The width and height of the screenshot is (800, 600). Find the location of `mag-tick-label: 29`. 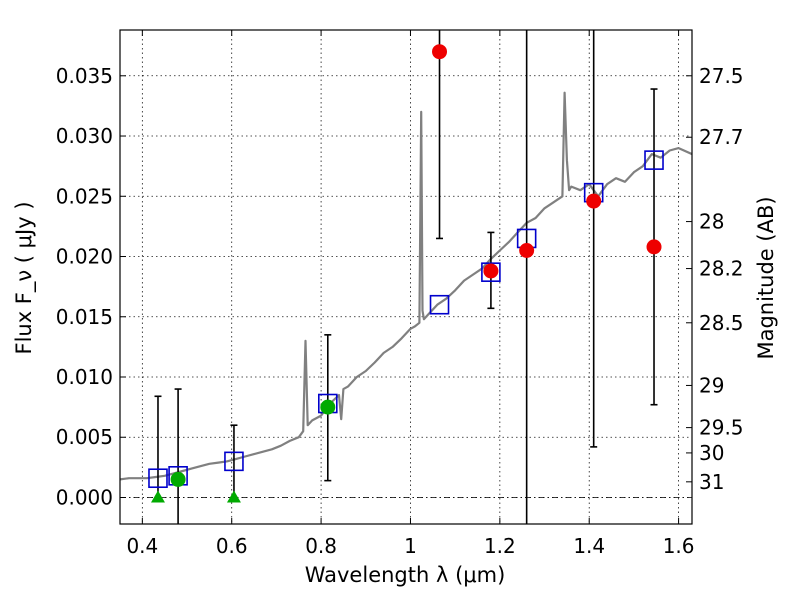

mag-tick-label: 29 is located at coordinates (711, 385).